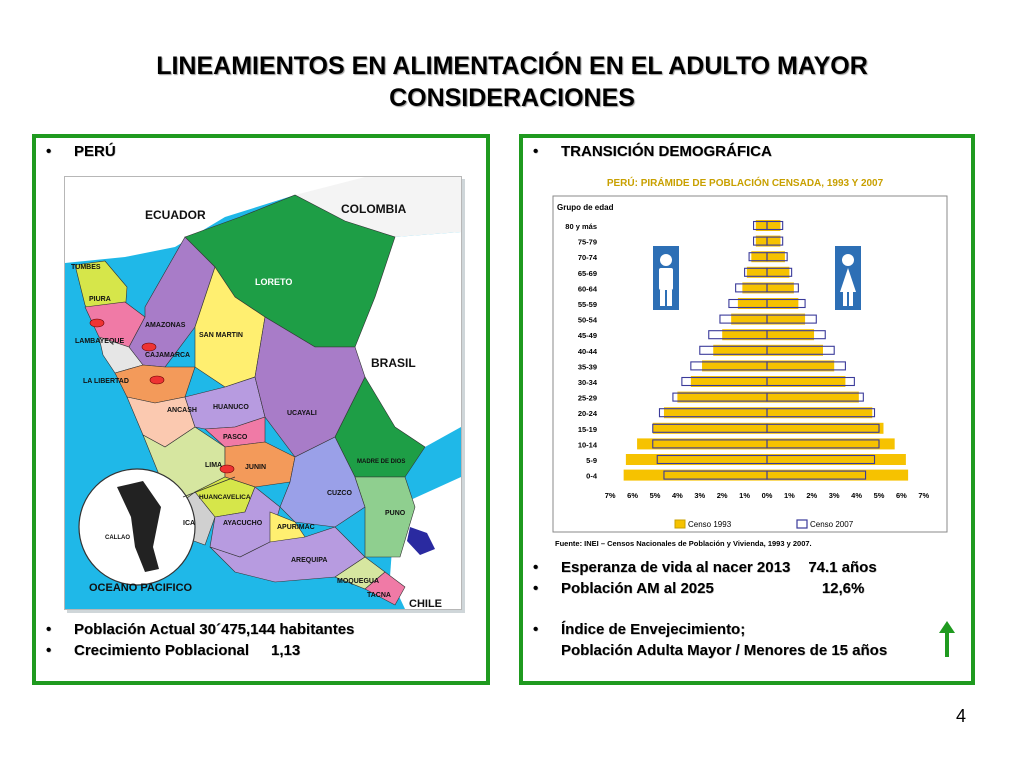 The width and height of the screenshot is (1024, 768). I want to click on label-brasil: BRASIL, so click(393, 363).